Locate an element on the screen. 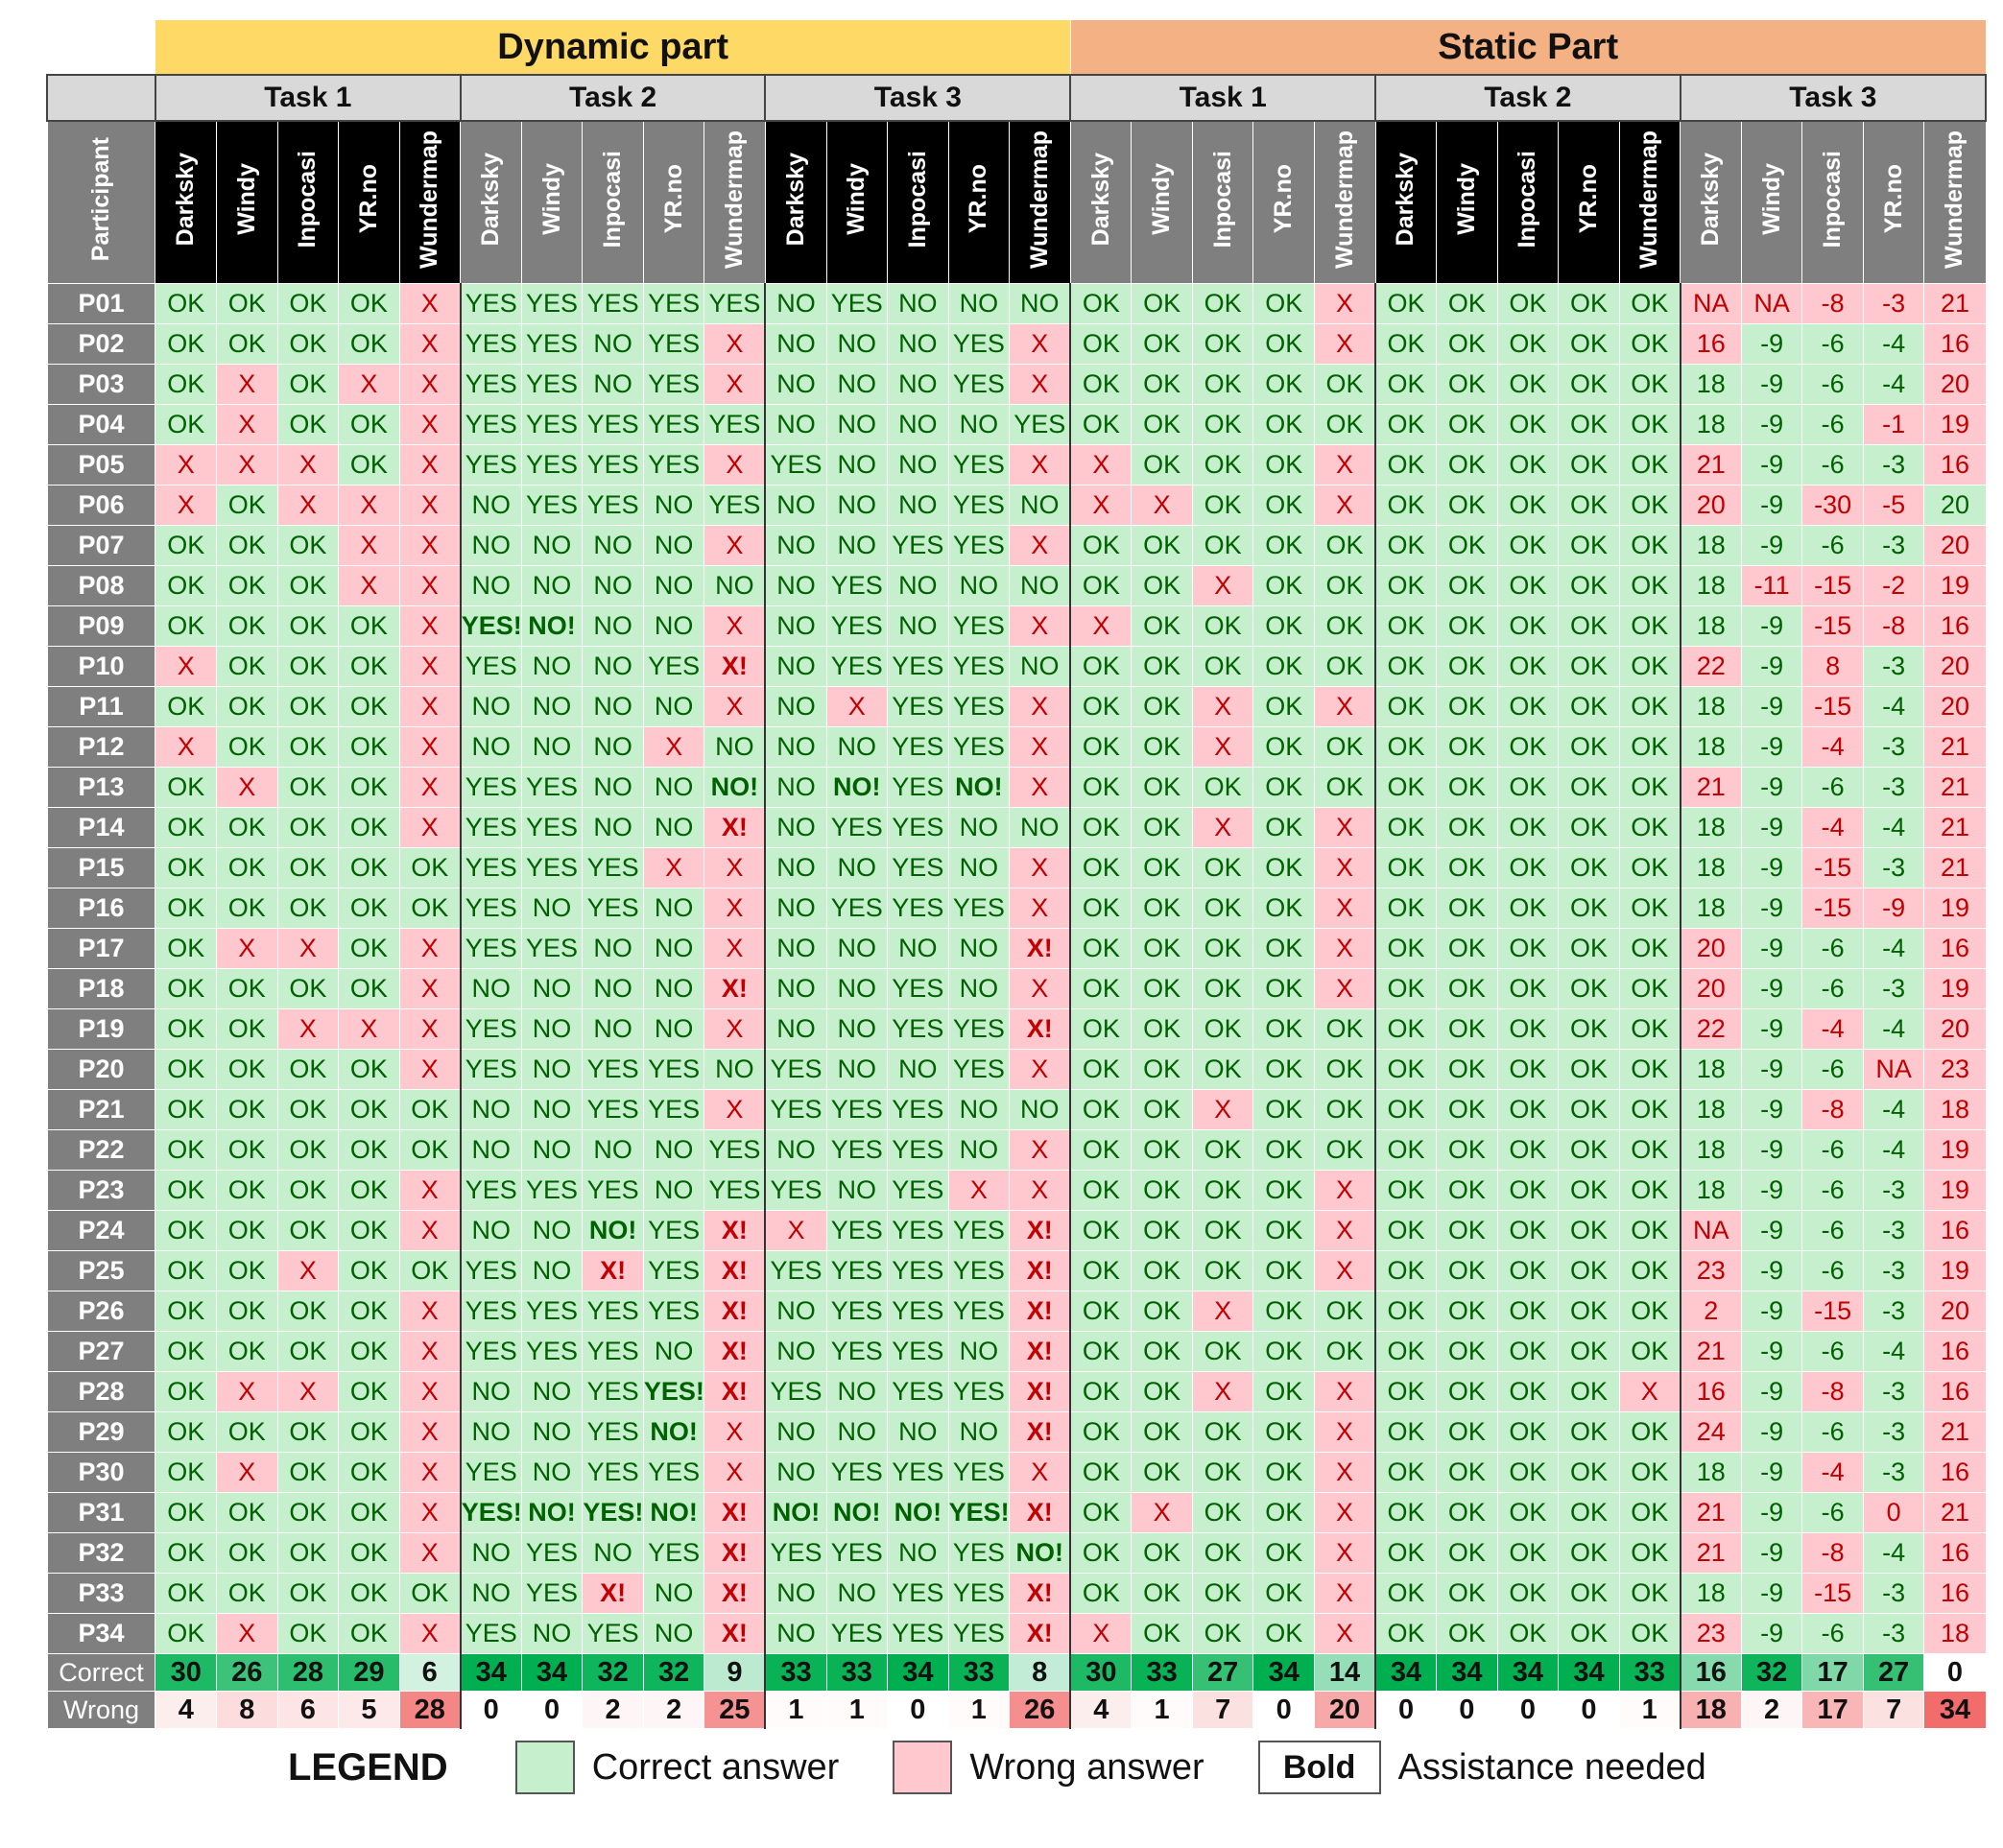  answer-cell: -9 is located at coordinates (1771, 1391).